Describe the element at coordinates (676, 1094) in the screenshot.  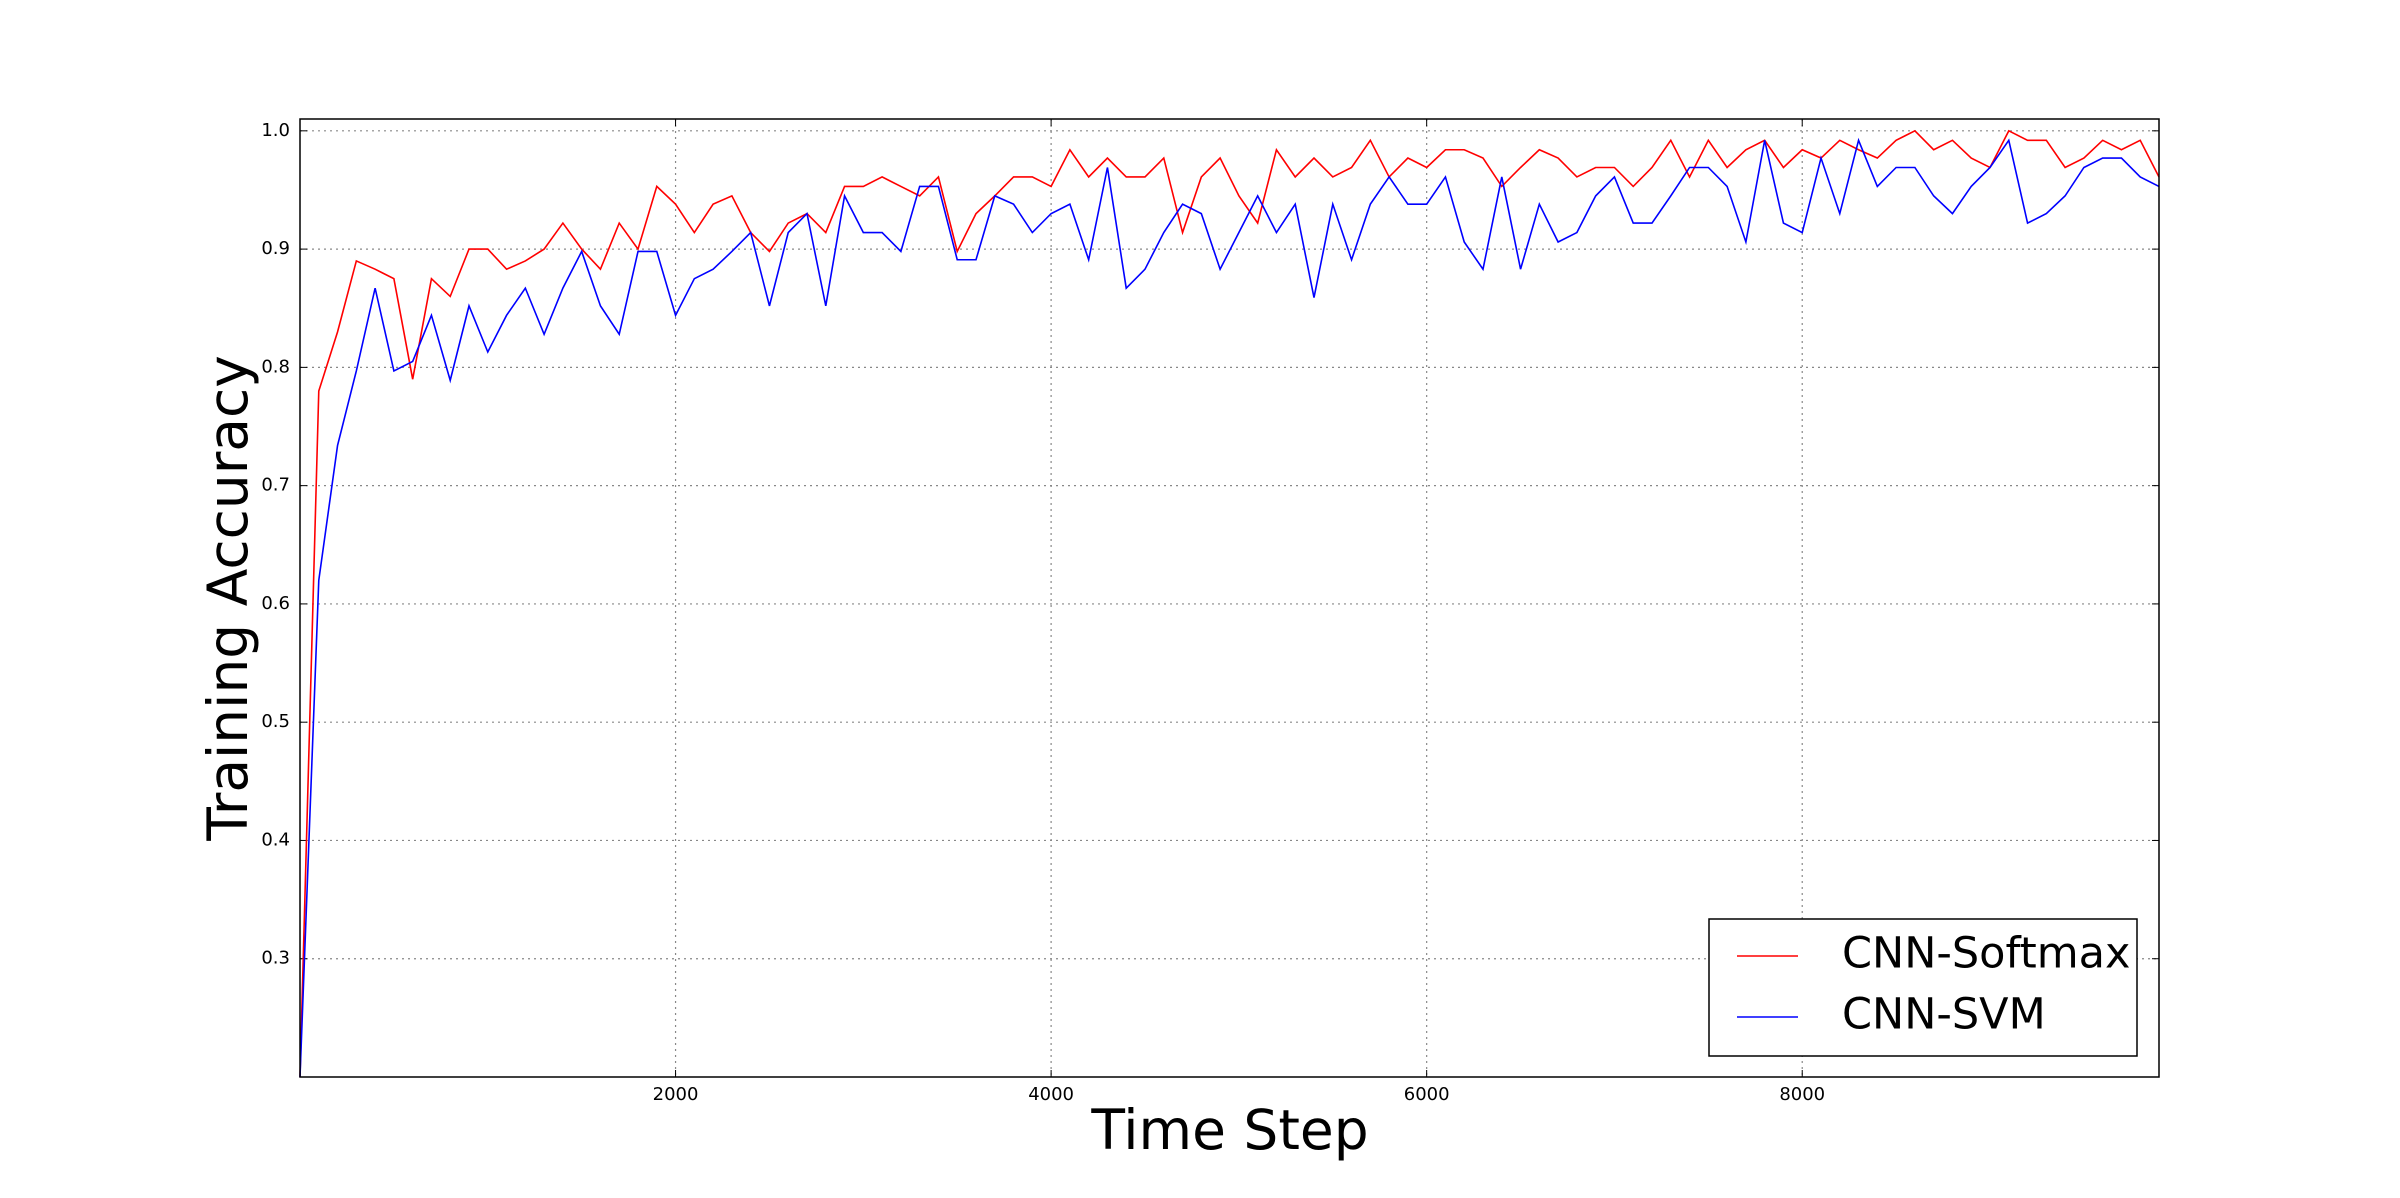
I see `x-tick-label: 2000` at that location.